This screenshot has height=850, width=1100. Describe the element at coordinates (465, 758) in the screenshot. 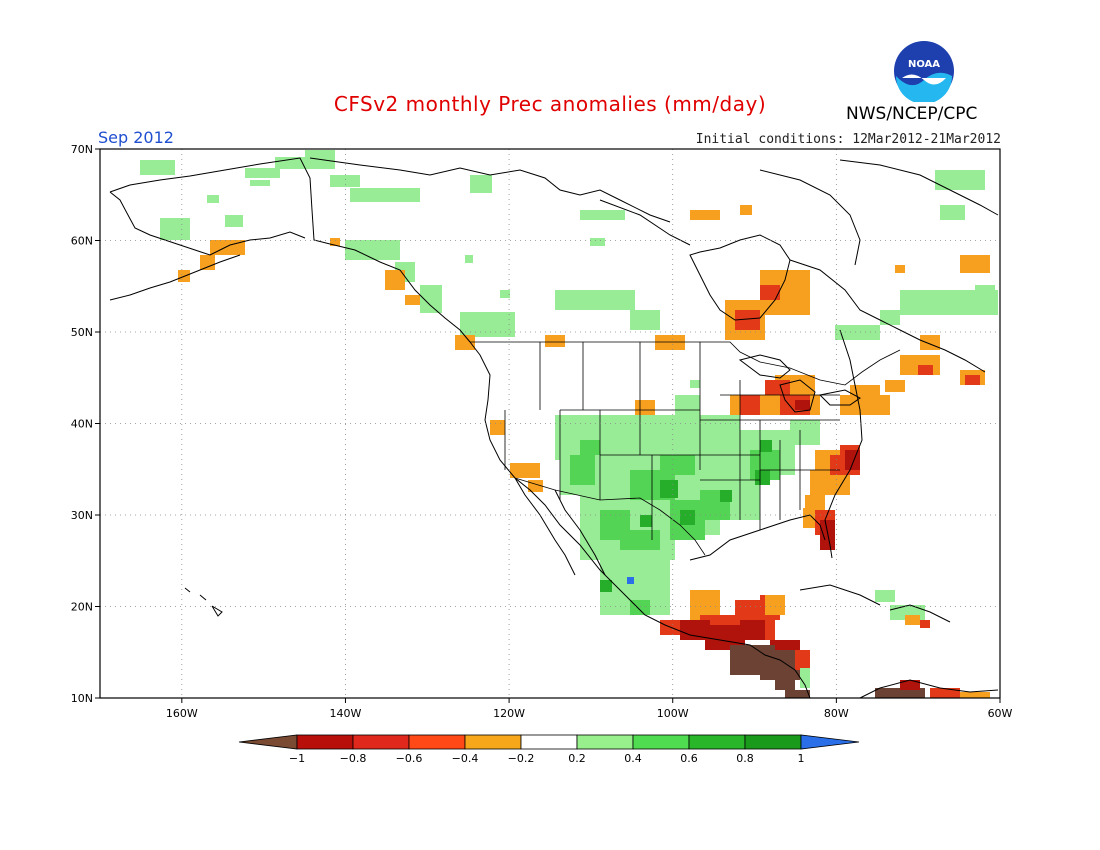

I see `colorbar-label: −0.4` at that location.